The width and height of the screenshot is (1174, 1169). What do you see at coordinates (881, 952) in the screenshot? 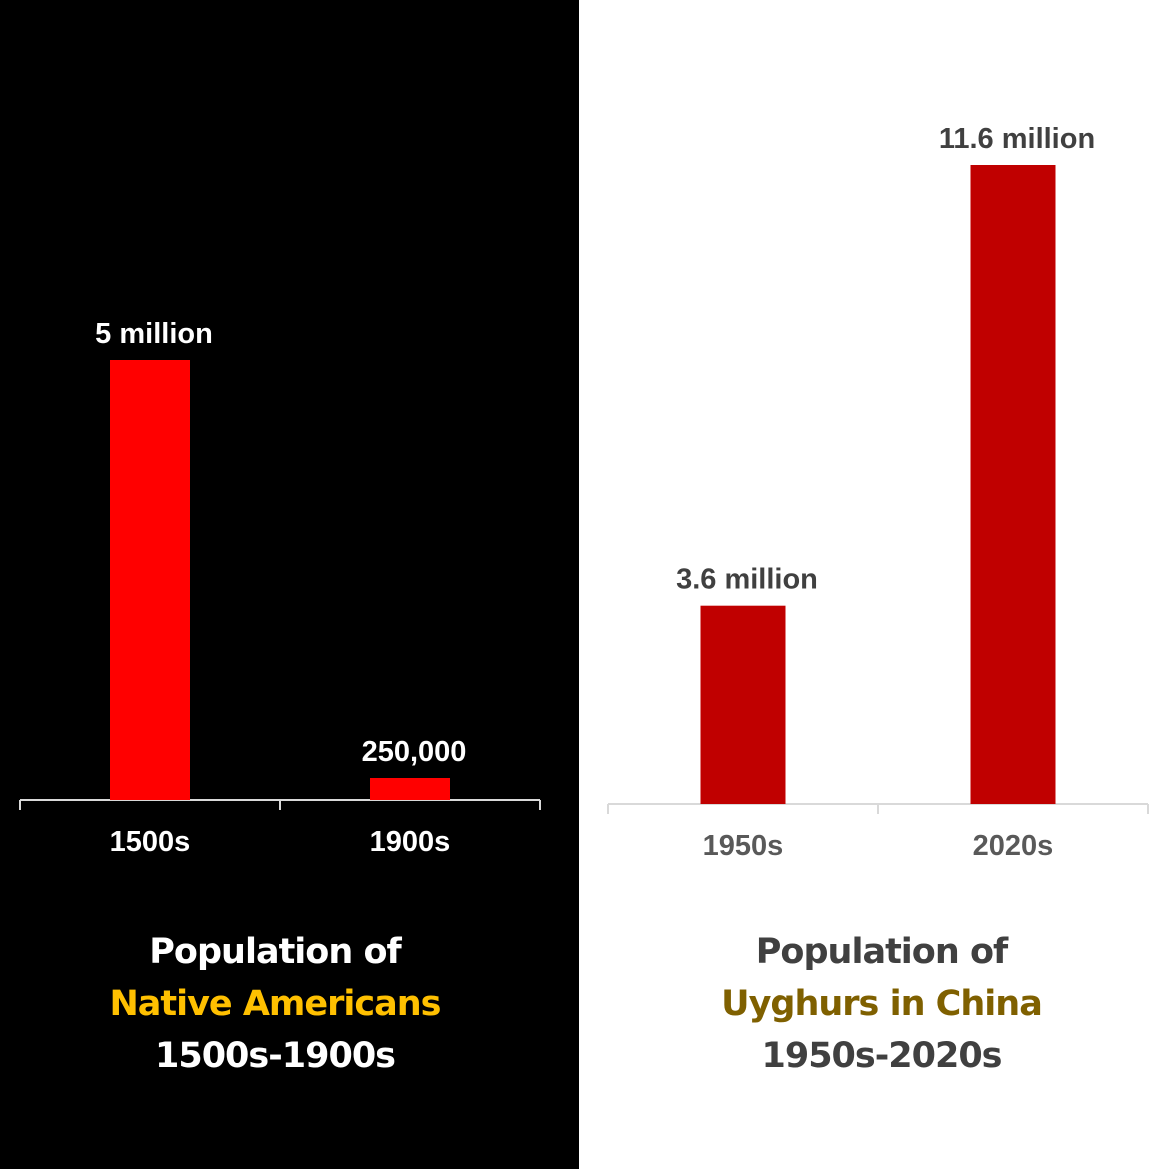
I see `right-title-line-1: Population of` at bounding box center [881, 952].